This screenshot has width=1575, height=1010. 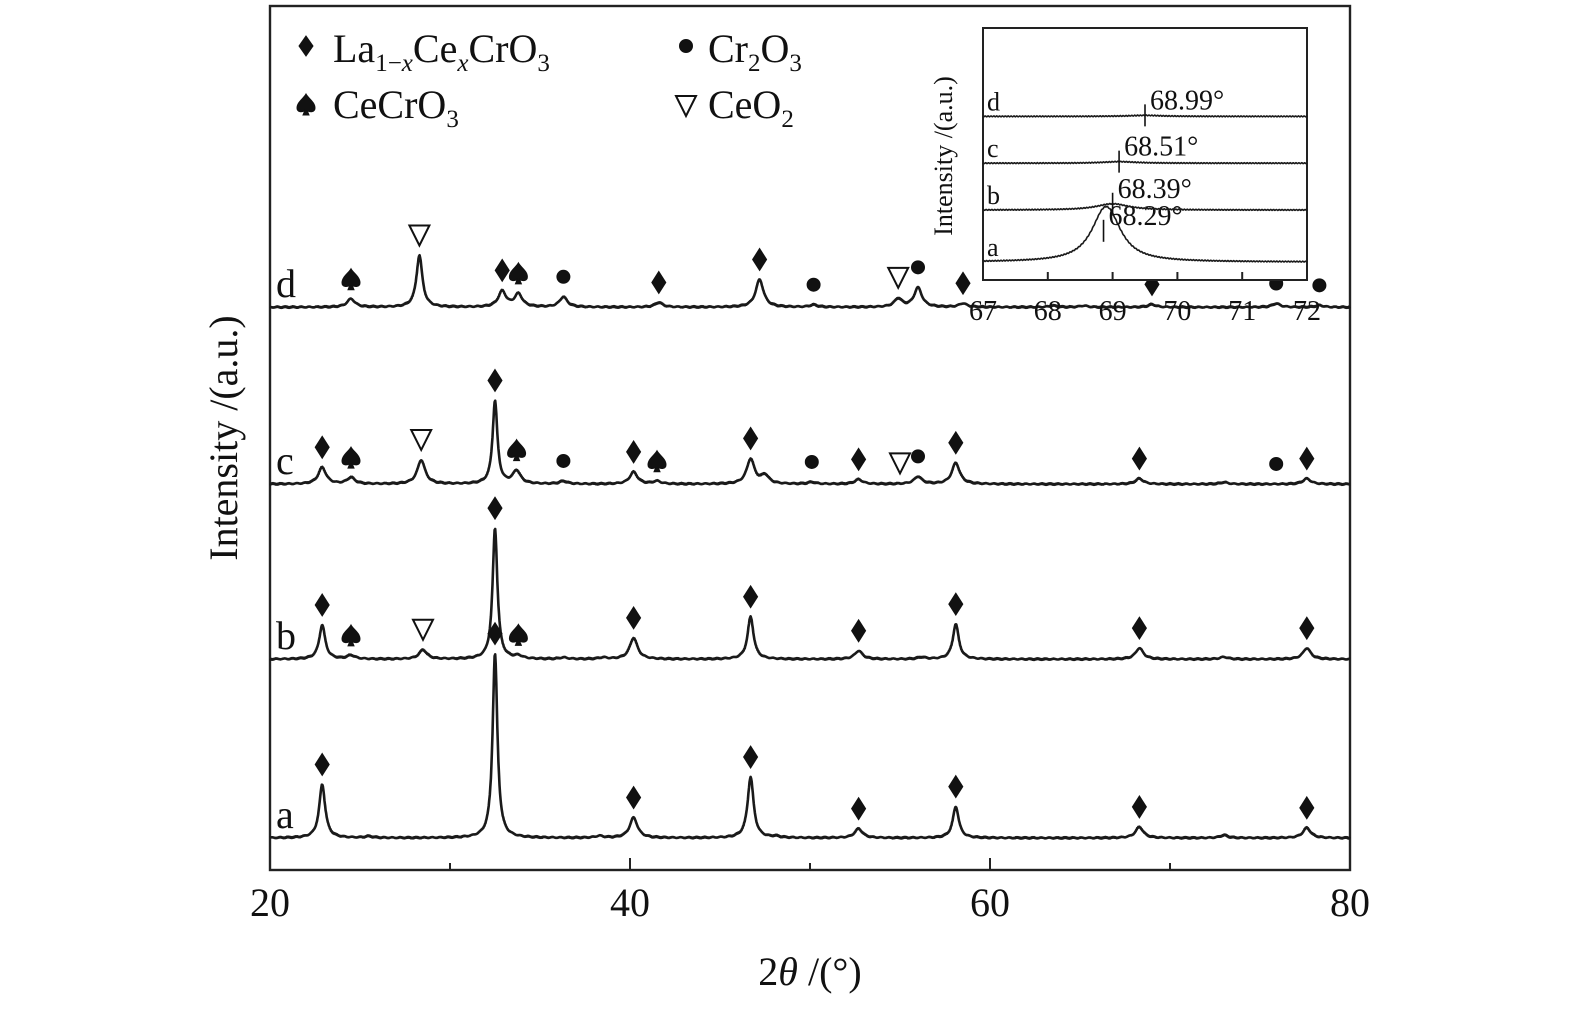 I want to click on legend-circle-symbol, so click(x=686, y=46).